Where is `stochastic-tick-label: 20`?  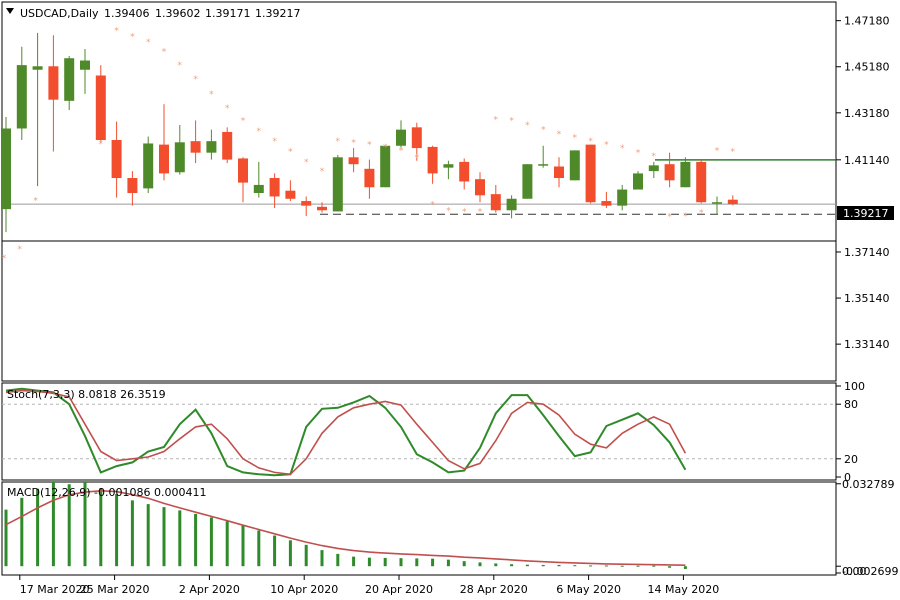
stochastic-tick-label: 20 is located at coordinates (851, 459).